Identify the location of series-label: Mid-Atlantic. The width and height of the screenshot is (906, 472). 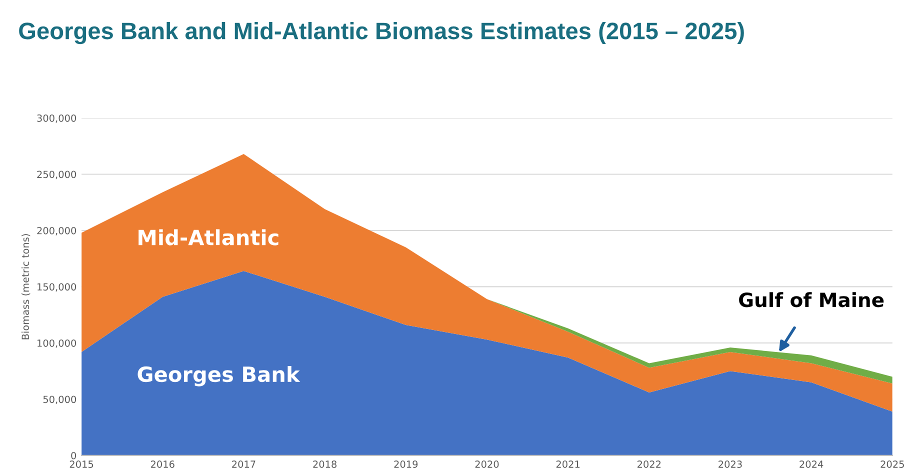
(208, 237).